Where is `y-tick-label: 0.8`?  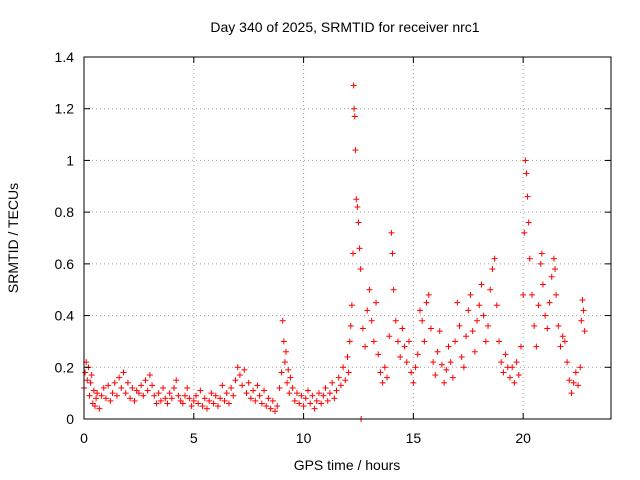 y-tick-label: 0.8 is located at coordinates (65, 212).